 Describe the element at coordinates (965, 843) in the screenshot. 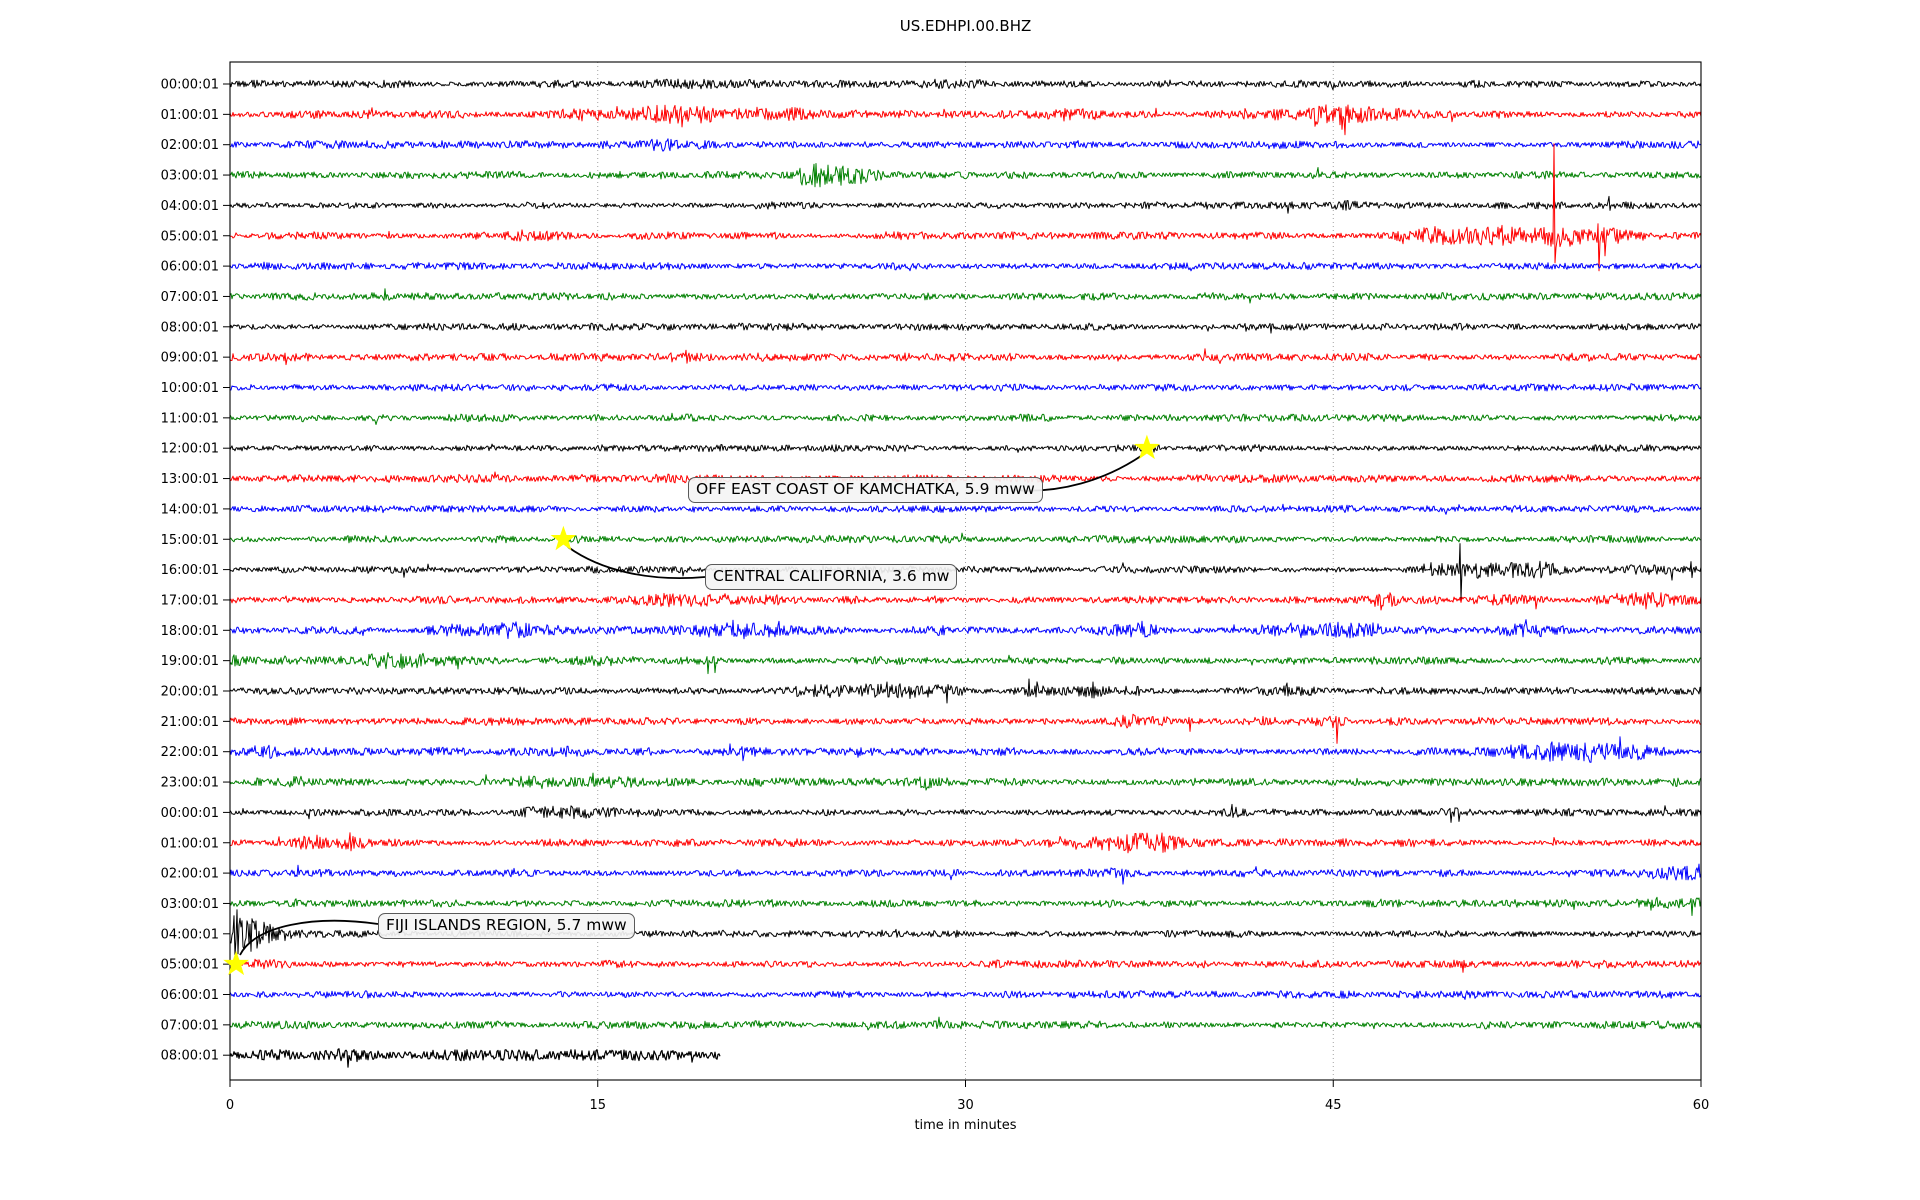

I see `seismogram-trace-010001-row25` at that location.